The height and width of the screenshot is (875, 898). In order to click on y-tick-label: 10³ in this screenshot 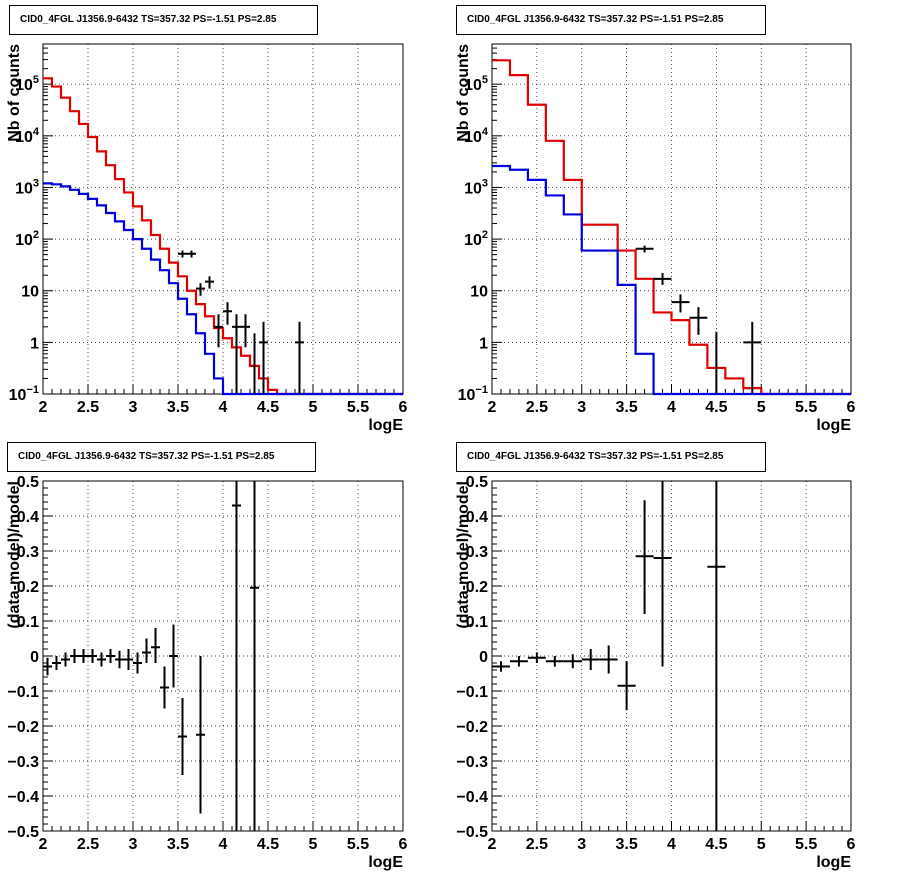, I will do `click(476, 187)`.